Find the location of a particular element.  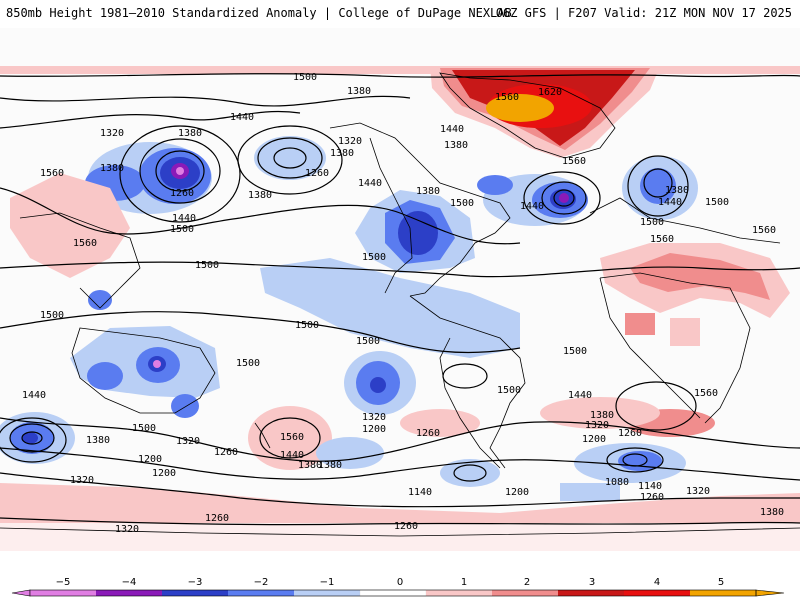

colorbar-seg-minus3 is located at coordinates (195, 593).